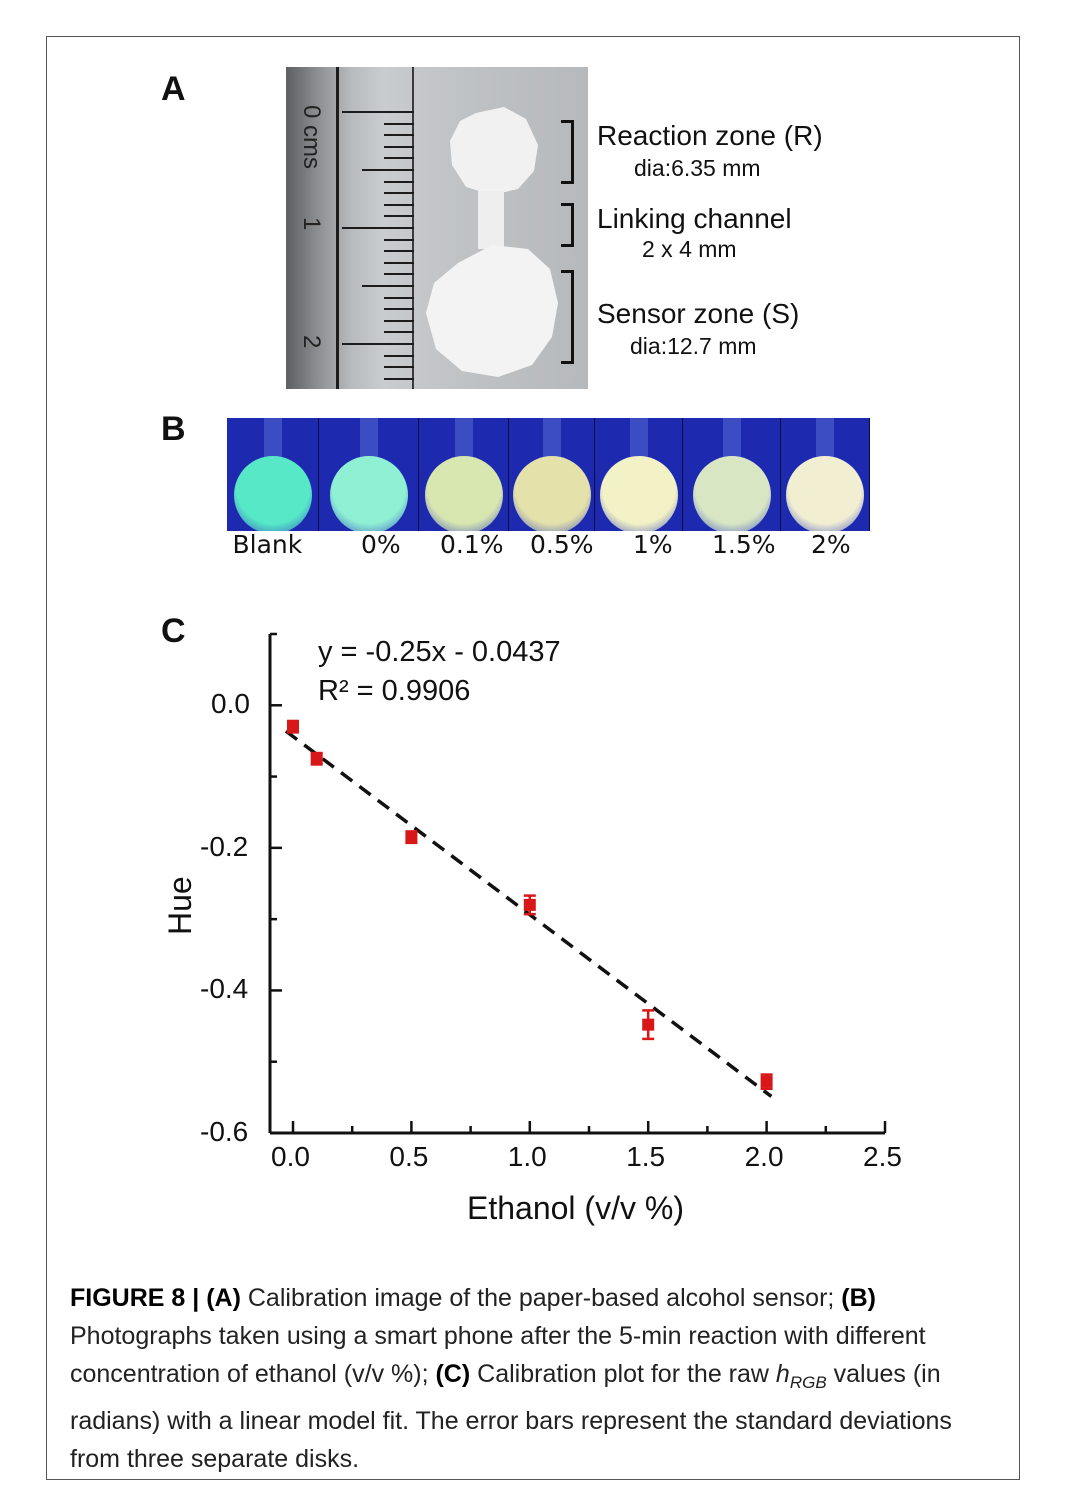 The image size is (1077, 1510). Describe the element at coordinates (567, 317) in the screenshot. I see `bracket-sensor` at that location.